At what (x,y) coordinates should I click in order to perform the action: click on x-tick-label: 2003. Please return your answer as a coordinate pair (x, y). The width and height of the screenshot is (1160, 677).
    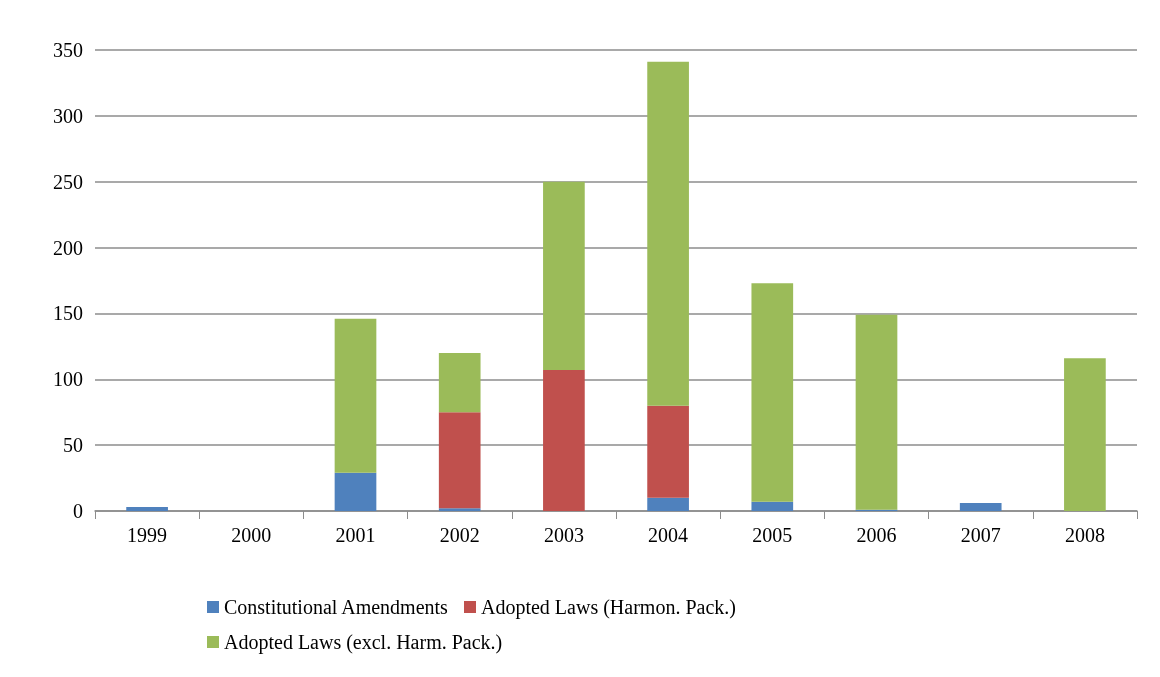
    Looking at the image, I should click on (563, 535).